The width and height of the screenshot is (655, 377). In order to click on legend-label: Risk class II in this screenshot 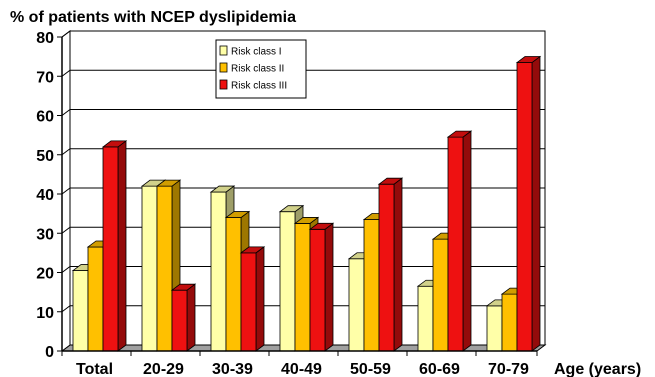, I will do `click(257, 69)`.